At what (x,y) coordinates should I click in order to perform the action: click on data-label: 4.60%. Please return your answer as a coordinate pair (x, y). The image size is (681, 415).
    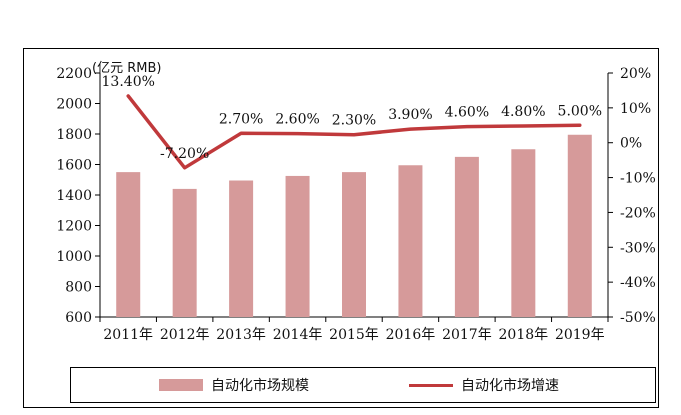
    Looking at the image, I should click on (467, 113).